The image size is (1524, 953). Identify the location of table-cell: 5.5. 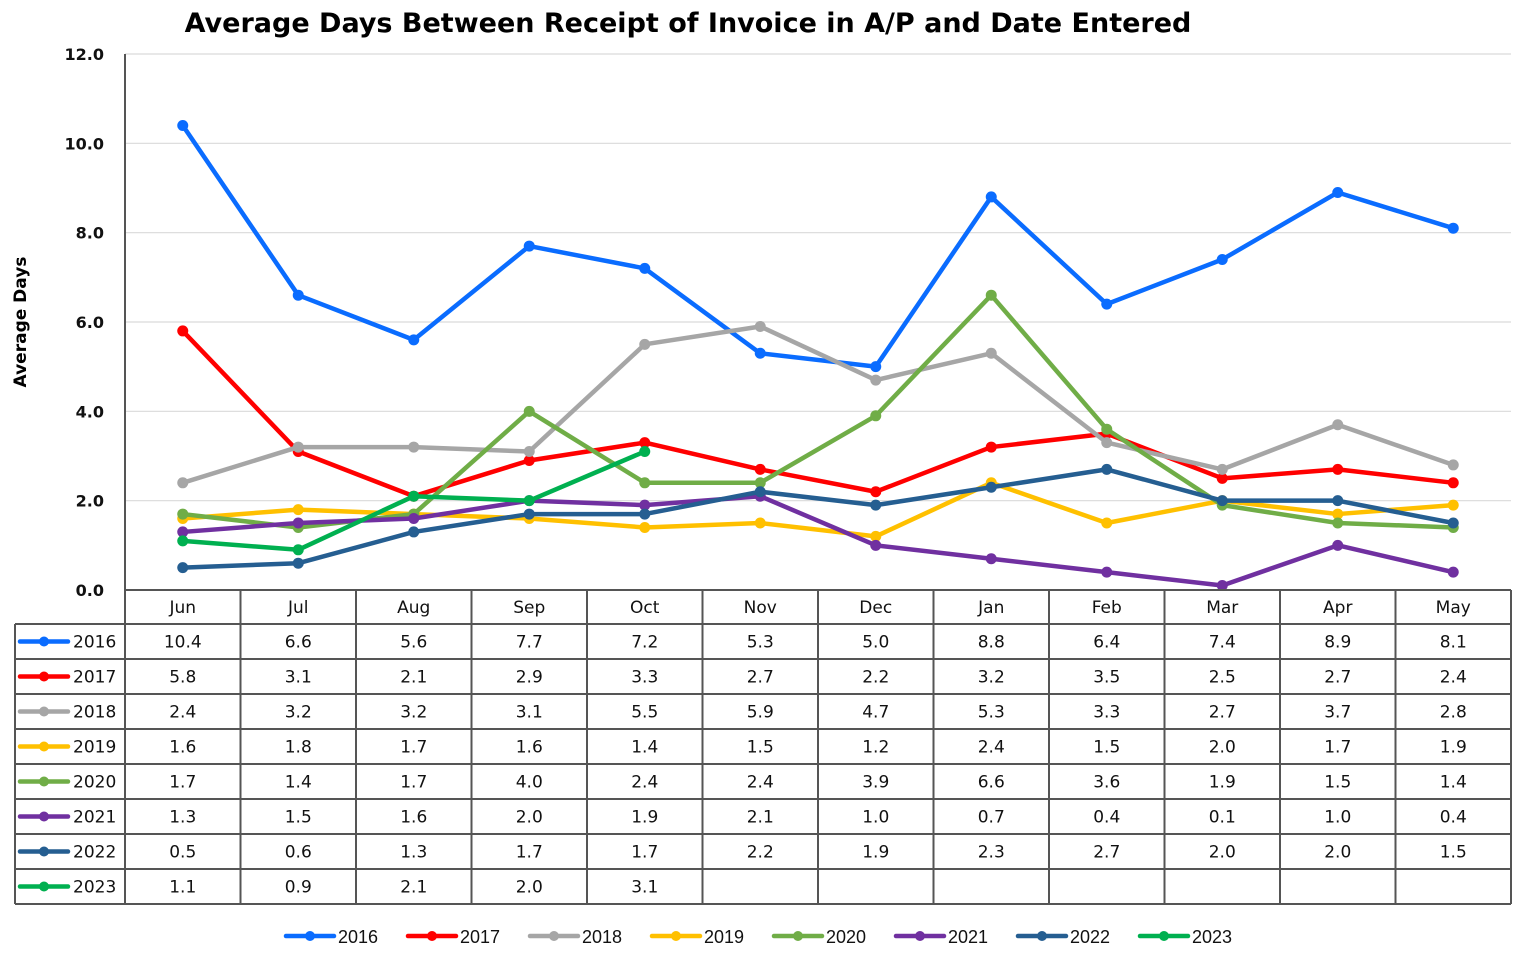
(644, 713).